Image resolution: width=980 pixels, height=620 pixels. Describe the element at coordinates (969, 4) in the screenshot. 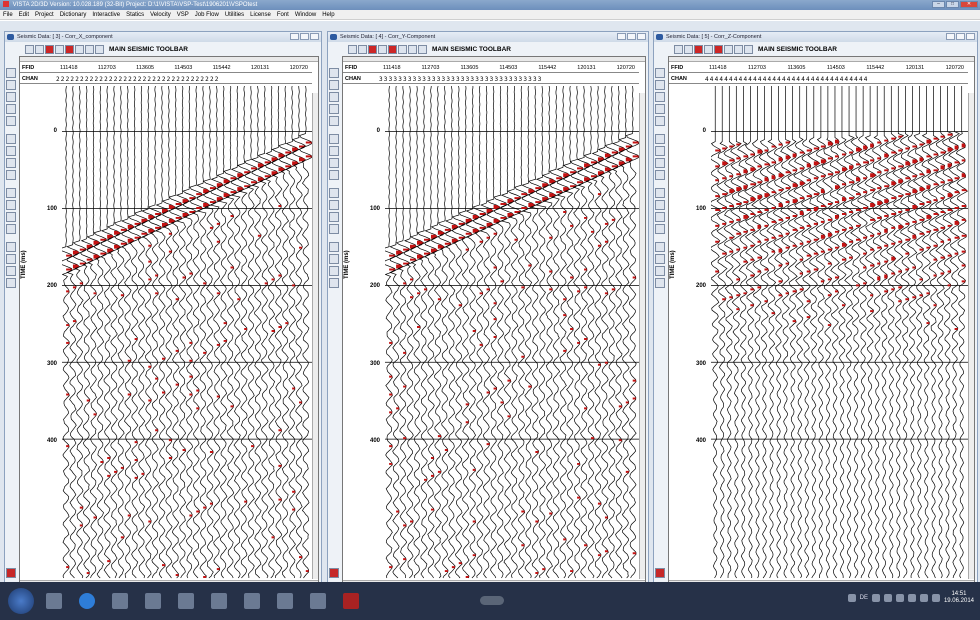

I see `close-button: ✕` at that location.